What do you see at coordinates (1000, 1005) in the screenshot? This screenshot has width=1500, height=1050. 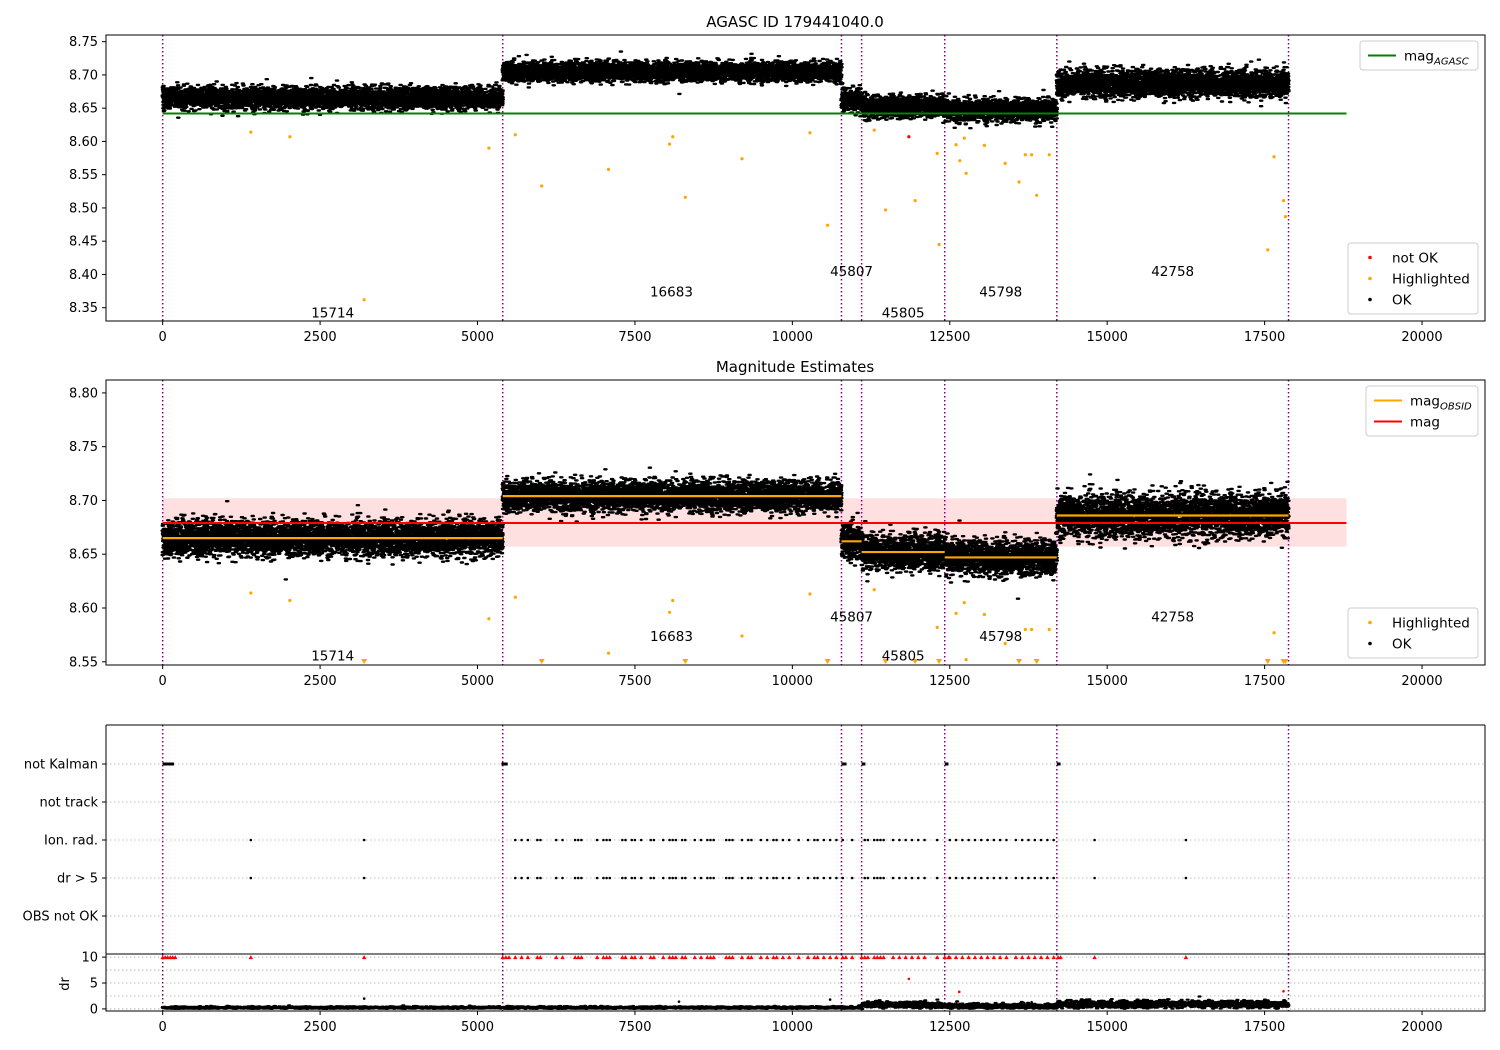 I see `dr-points-segment` at bounding box center [1000, 1005].